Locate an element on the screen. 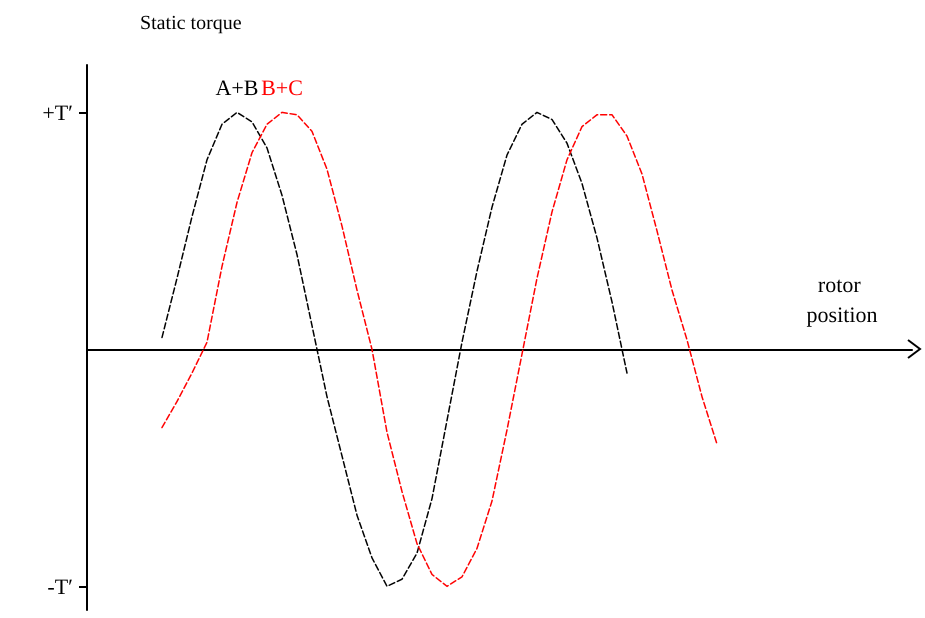  text: -T′ is located at coordinates (60, 586).